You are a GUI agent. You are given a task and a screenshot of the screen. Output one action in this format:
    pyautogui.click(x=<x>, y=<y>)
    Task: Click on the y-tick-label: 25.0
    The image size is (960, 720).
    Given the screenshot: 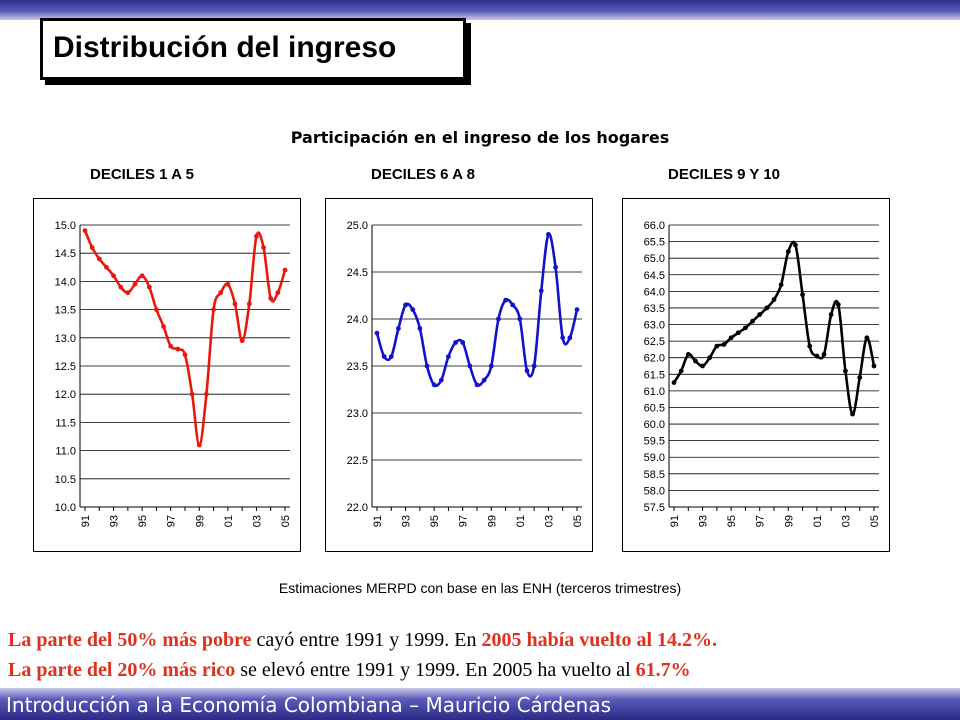 What is the action you would take?
    pyautogui.click(x=357, y=226)
    